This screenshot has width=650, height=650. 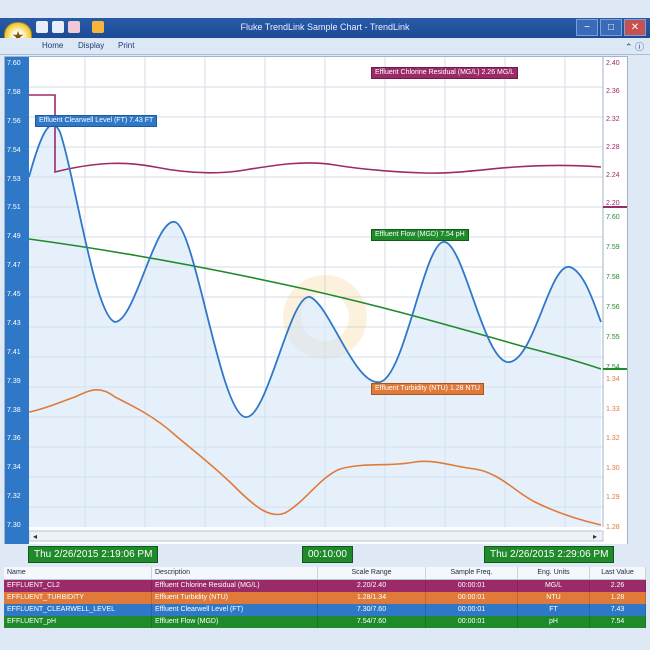 I want to click on header-last-value: Last Value, so click(x=618, y=573).